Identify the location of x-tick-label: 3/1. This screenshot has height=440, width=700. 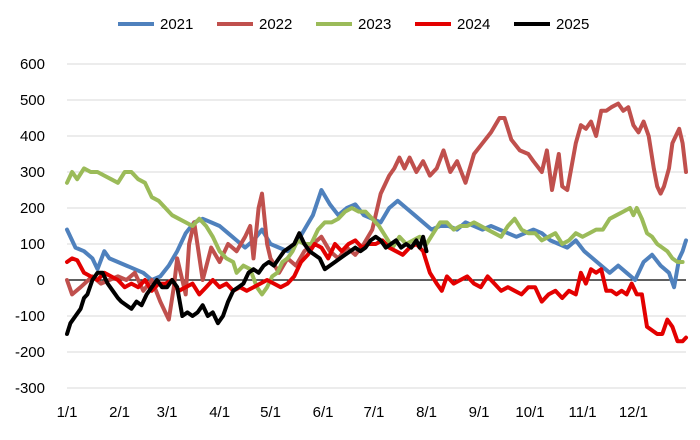
(167, 412).